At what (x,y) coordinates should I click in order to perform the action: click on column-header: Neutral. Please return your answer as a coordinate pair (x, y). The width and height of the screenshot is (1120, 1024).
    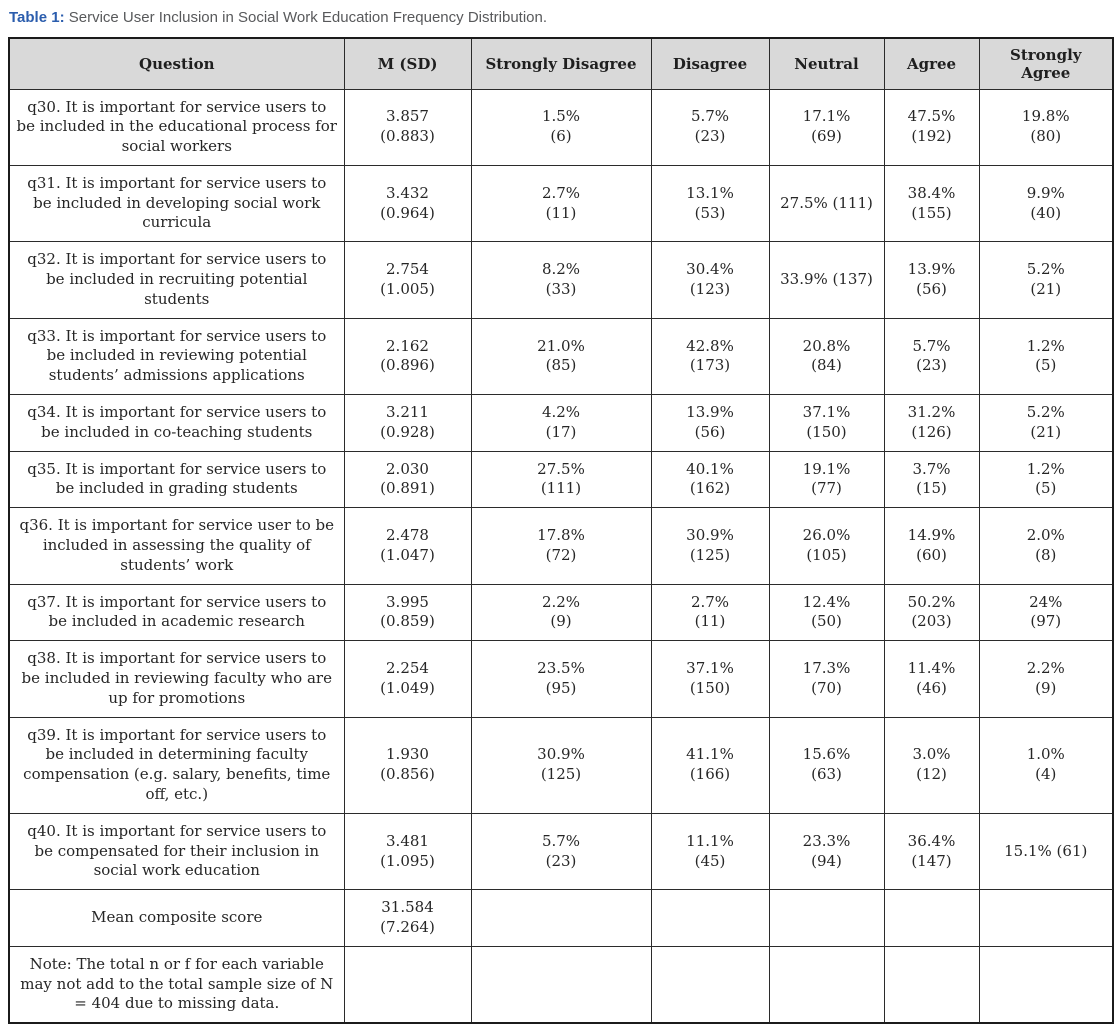
    Looking at the image, I should click on (826, 64).